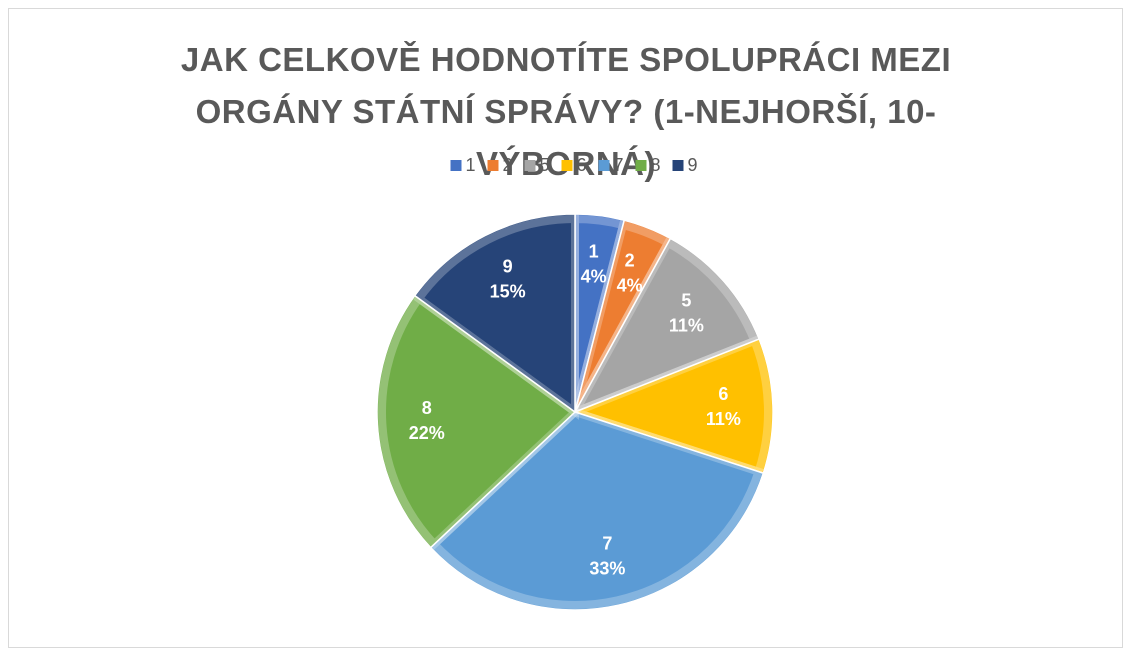 Image resolution: width=1132 pixels, height=648 pixels. What do you see at coordinates (607, 544) in the screenshot?
I see `slice-category: 7` at bounding box center [607, 544].